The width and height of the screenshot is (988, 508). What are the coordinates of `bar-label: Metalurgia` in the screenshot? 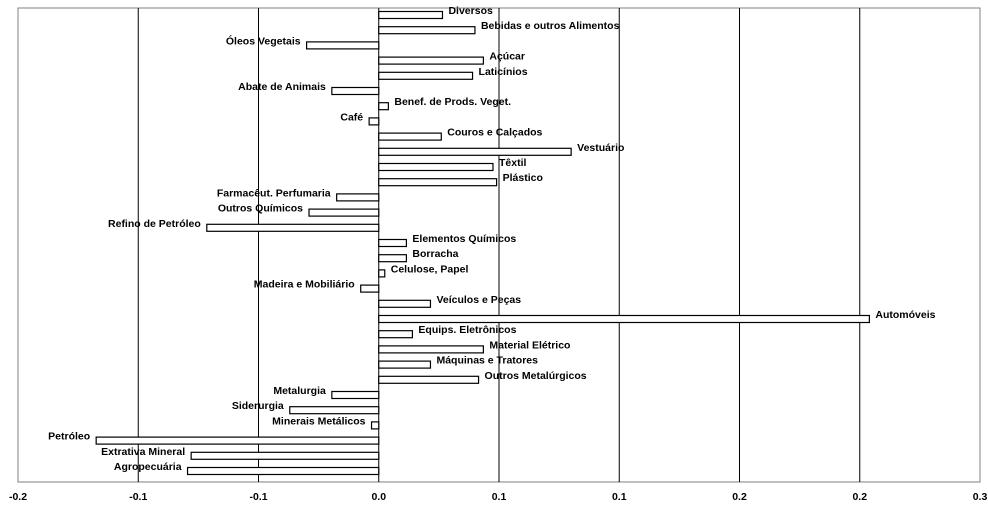 It's located at (299, 391).